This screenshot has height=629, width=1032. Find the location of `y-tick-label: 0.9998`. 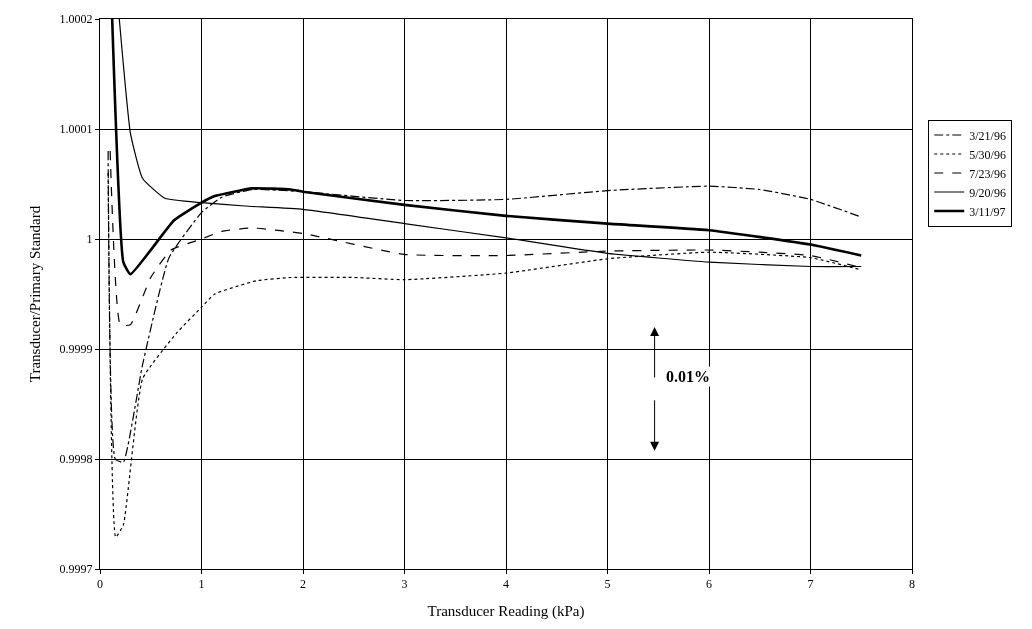

y-tick-label: 0.9998 is located at coordinates (76, 459).